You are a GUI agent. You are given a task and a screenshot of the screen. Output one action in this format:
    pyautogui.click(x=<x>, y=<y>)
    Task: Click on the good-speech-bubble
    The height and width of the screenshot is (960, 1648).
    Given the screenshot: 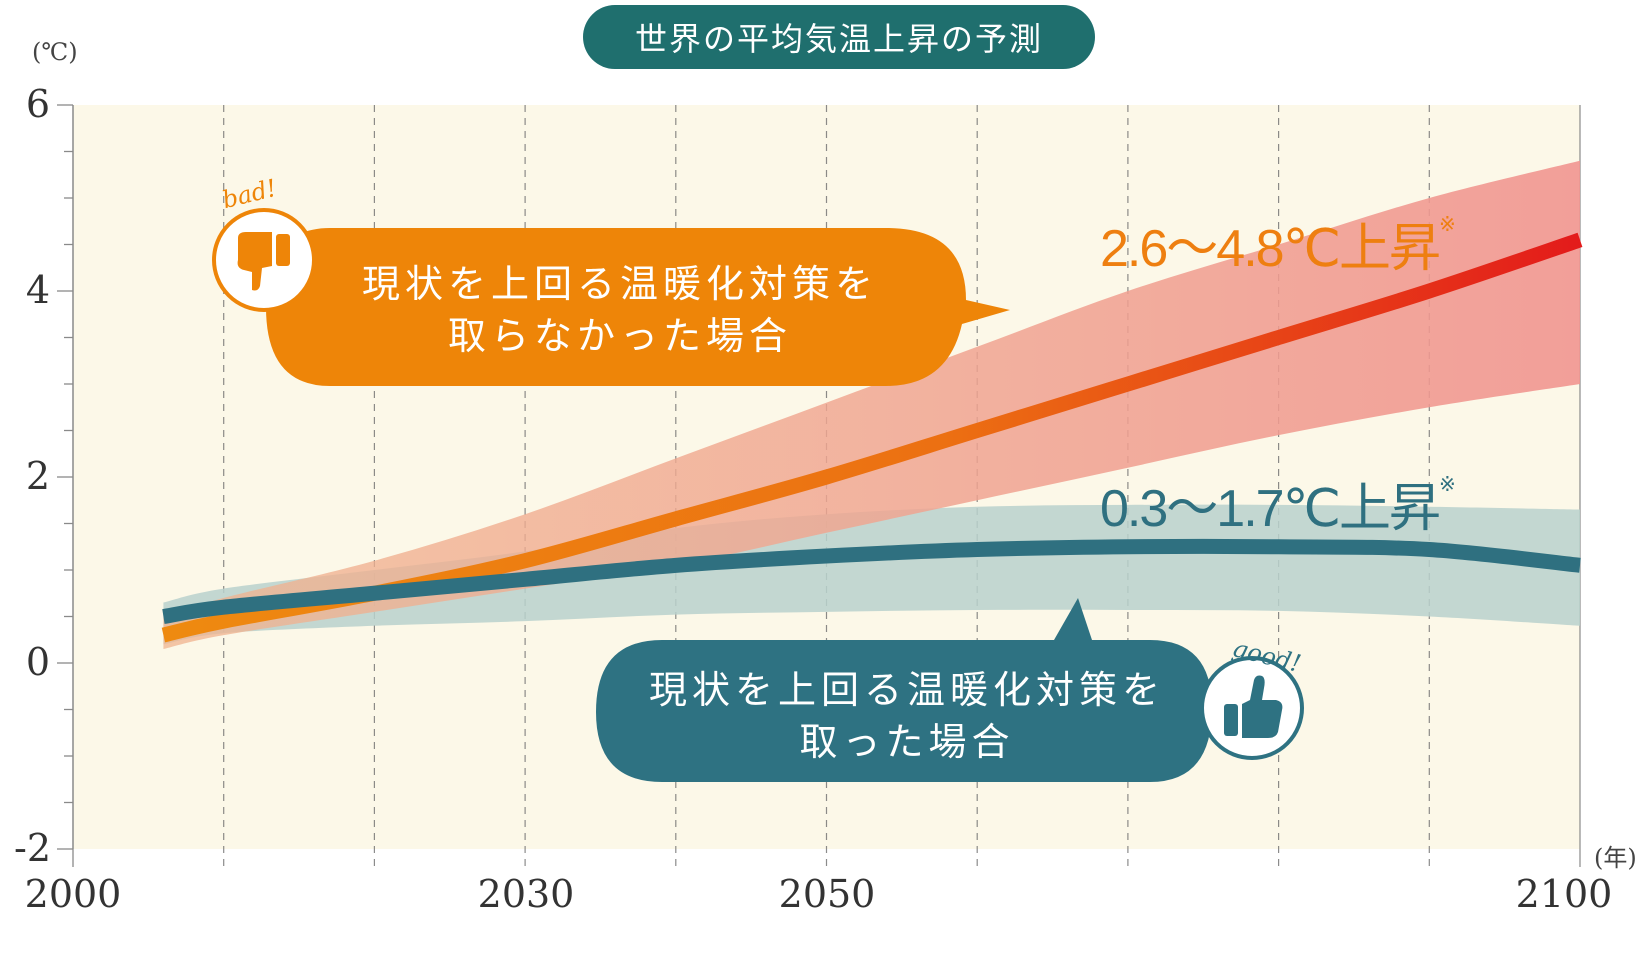 What is the action you would take?
    pyautogui.click(x=904, y=690)
    